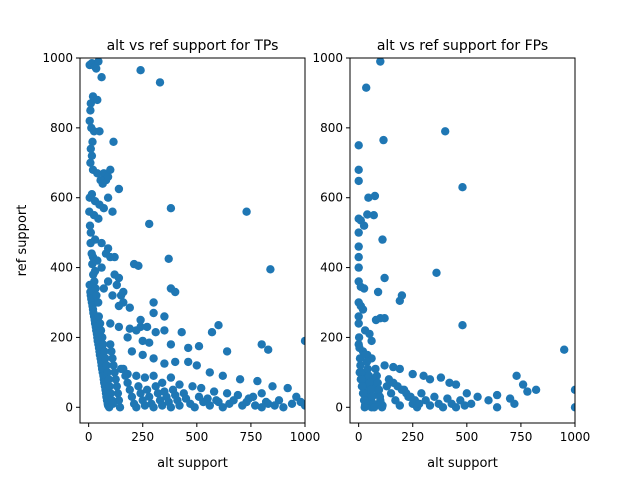 The width and height of the screenshot is (640, 480). Describe the element at coordinates (331, 268) in the screenshot. I see `y-tick-label-fps: 400` at that location.